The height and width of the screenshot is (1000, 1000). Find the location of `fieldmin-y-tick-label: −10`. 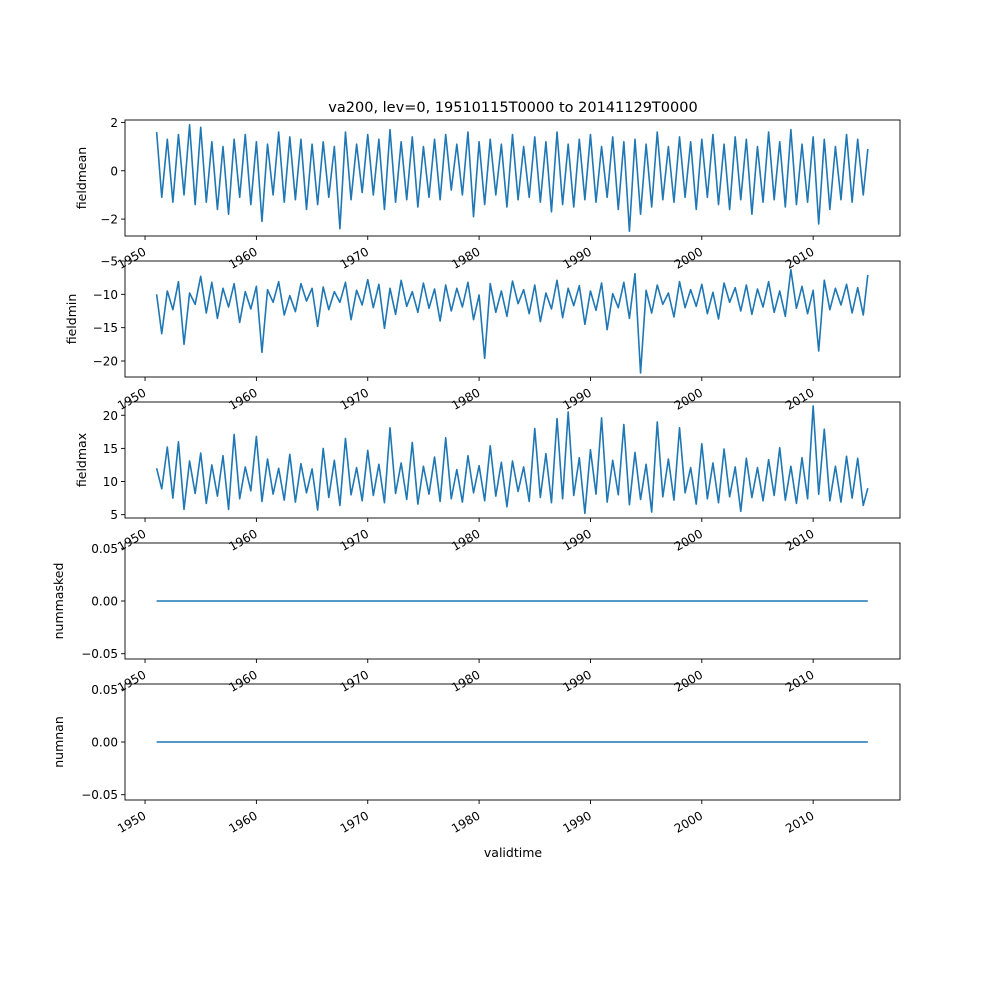

fieldmin-y-tick-label: −10 is located at coordinates (105, 295).